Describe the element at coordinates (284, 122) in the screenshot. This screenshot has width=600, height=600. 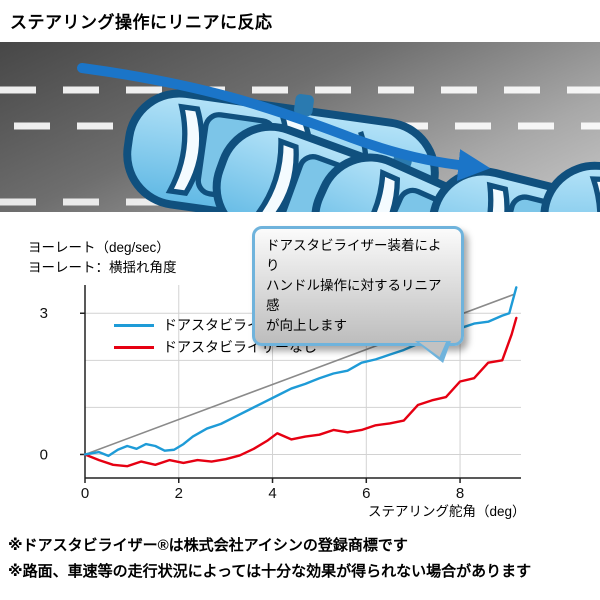
I see `trajectory-arrow-icon` at that location.